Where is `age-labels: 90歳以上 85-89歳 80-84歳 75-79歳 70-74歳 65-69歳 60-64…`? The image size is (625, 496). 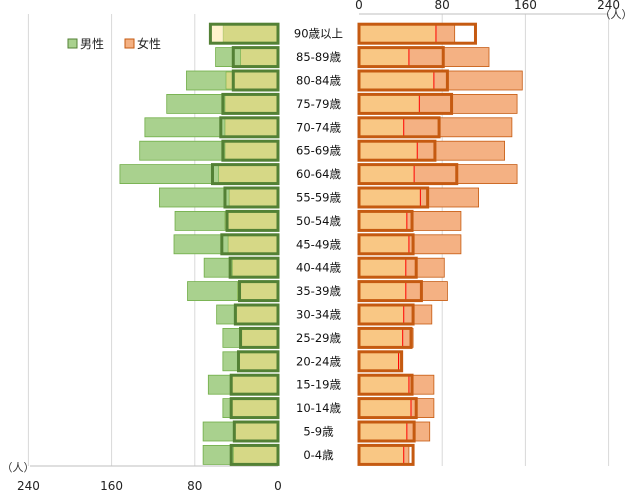 age-labels: 90歳以上 85-89歳 80-84歳 75-79歳 70-74歳 65-69歳 60-64… is located at coordinates (318, 244).